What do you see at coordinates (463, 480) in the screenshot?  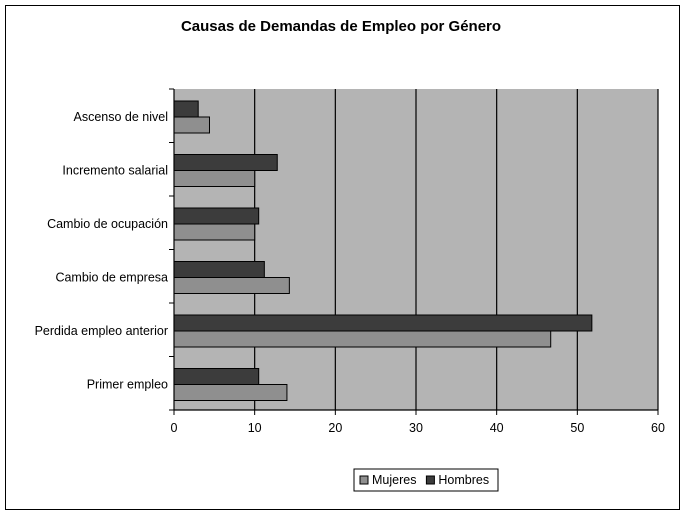 I see `legend-label-hombres: Hombres` at bounding box center [463, 480].